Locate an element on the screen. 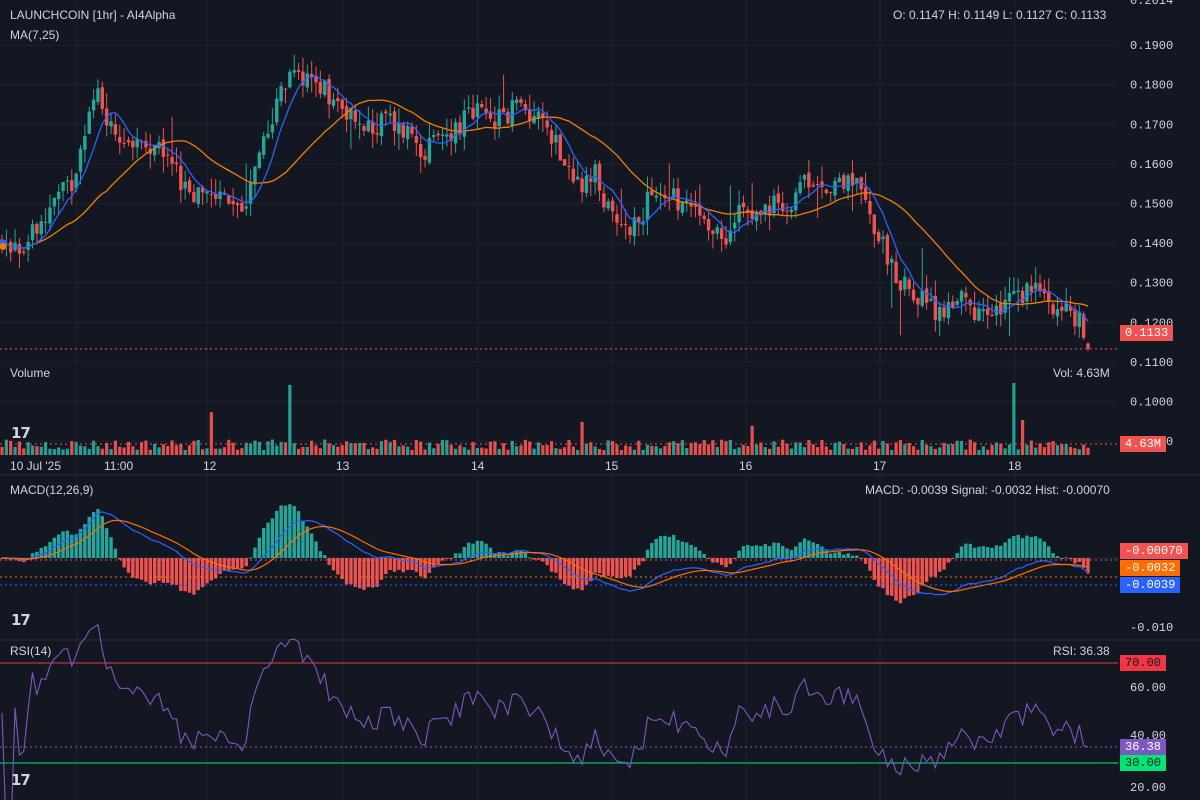 The height and width of the screenshot is (800, 1200). macd-axis-label: -0.010 is located at coordinates (1152, 628).